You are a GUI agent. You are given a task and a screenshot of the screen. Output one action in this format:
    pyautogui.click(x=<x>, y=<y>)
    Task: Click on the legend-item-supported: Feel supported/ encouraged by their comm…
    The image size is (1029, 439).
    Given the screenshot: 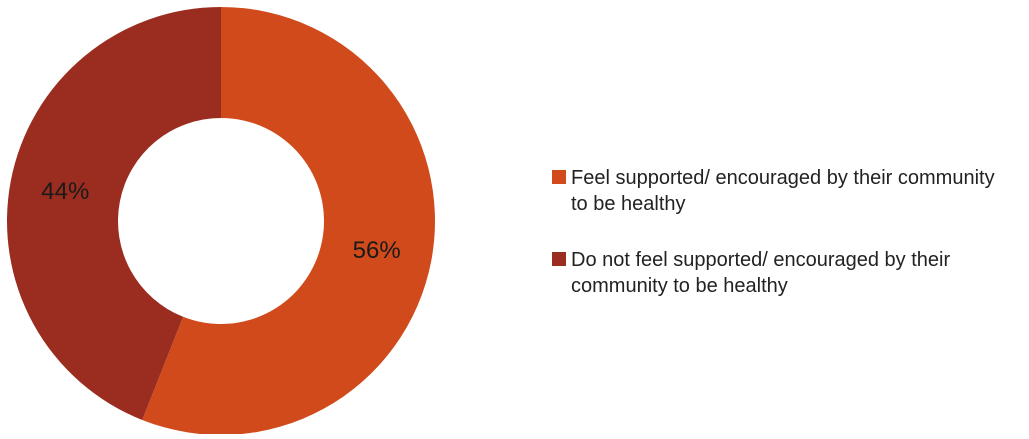 What is the action you would take?
    pyautogui.click(x=787, y=191)
    